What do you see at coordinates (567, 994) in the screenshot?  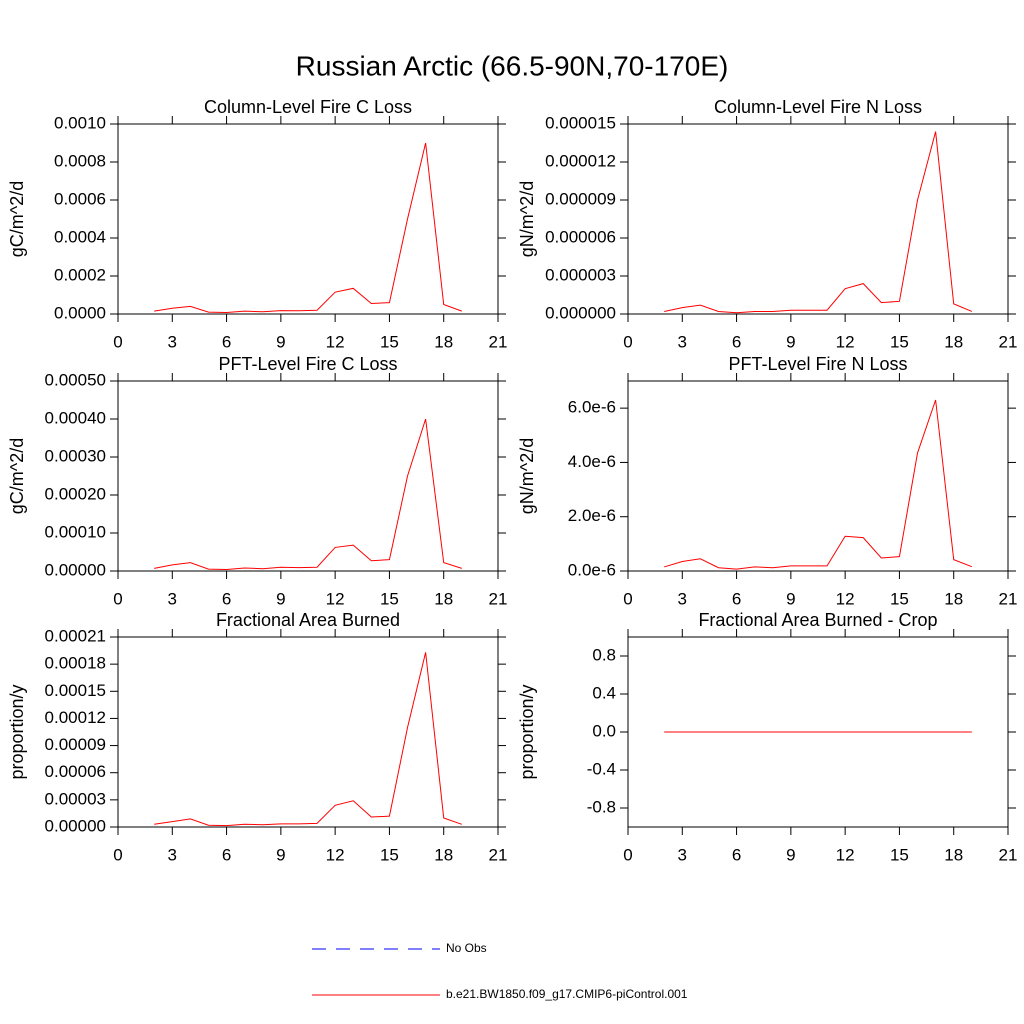 I see `legend-label: b.e21.BW1850.f09_g17.CMIP6-piControl.001` at bounding box center [567, 994].